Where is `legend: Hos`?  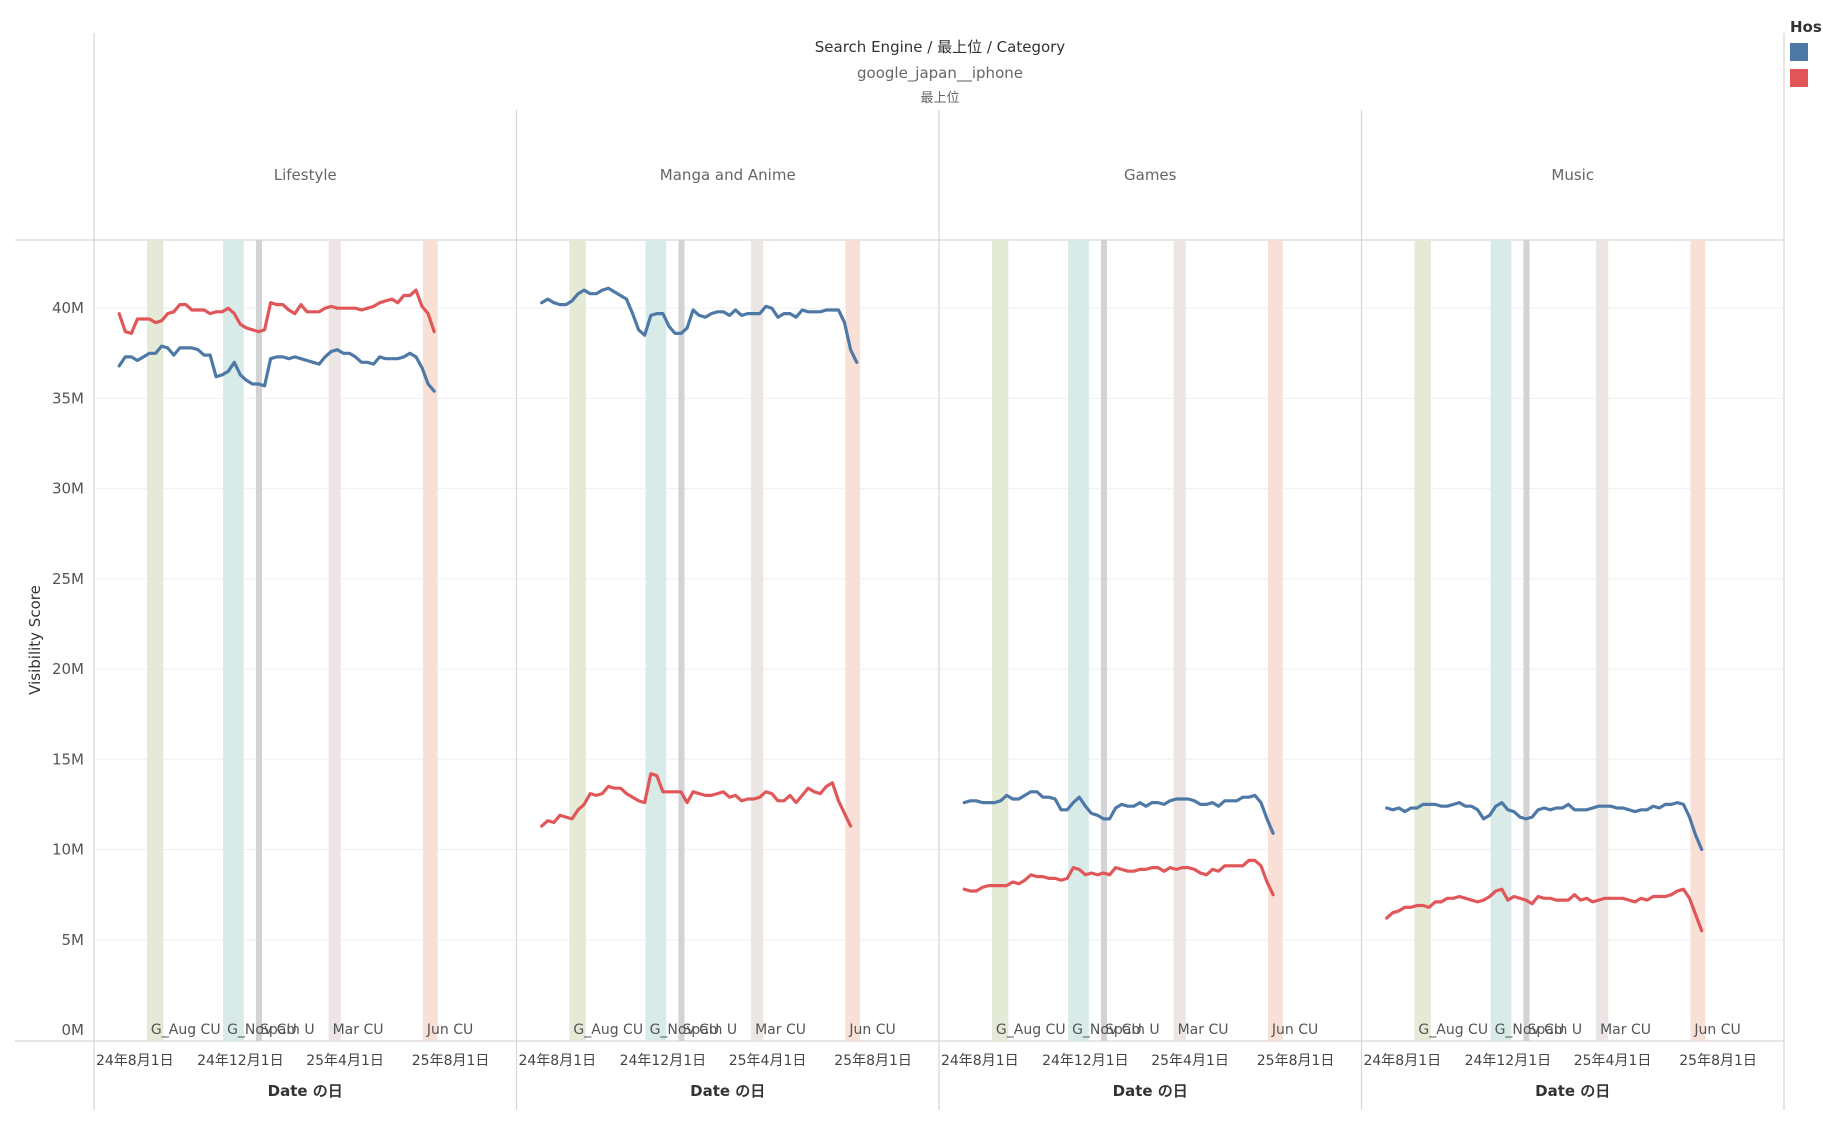 legend: Hos is located at coordinates (1806, 53).